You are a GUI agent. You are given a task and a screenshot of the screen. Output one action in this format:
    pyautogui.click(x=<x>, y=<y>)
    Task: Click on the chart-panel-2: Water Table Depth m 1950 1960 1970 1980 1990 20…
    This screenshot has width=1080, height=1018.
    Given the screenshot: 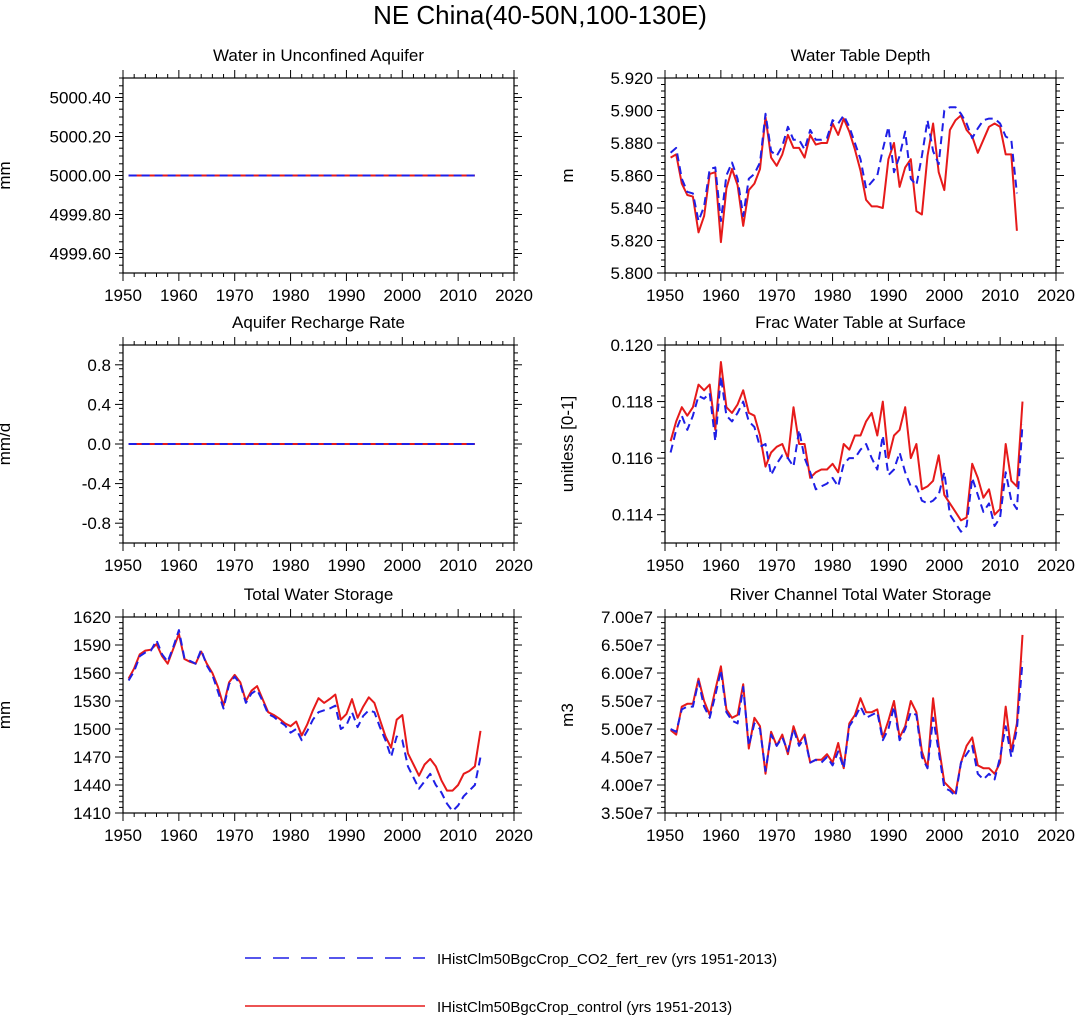 What is the action you would take?
    pyautogui.click(x=816, y=175)
    